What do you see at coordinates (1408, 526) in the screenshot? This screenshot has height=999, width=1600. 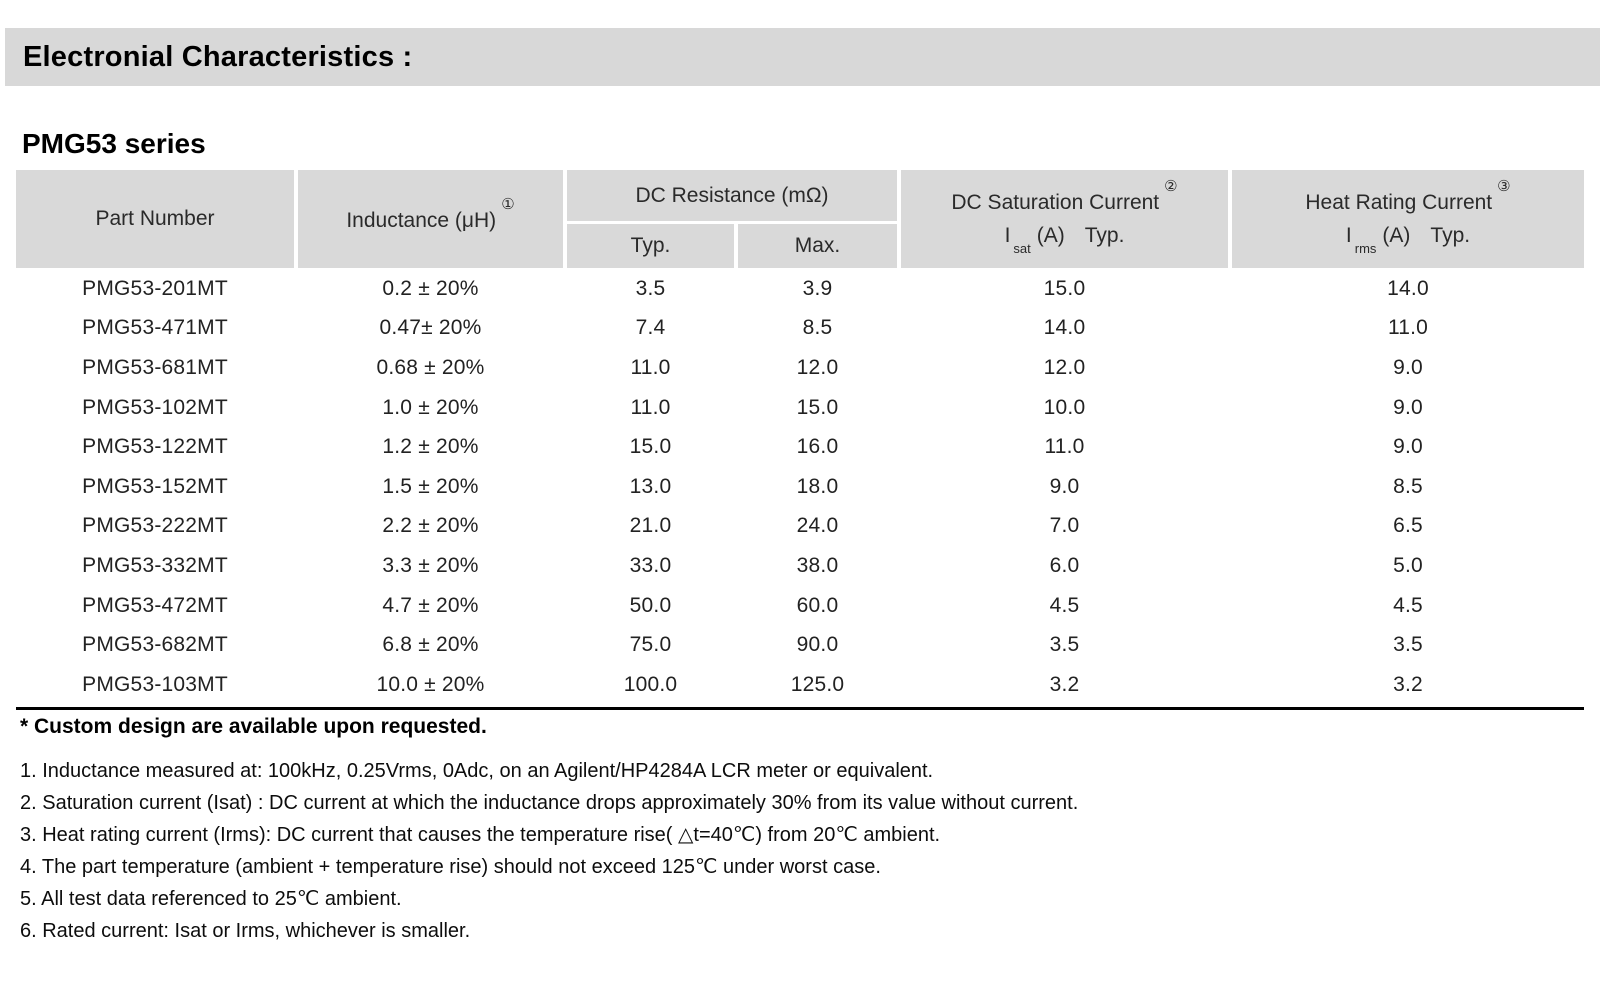 I see `cell-irms: 6.5` at bounding box center [1408, 526].